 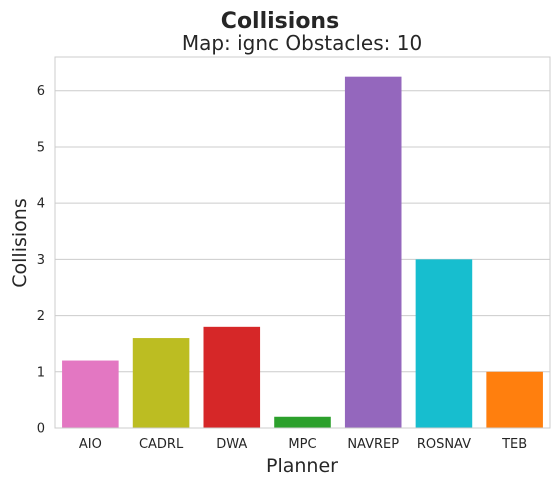 I want to click on bar-navrep, so click(x=373, y=252).